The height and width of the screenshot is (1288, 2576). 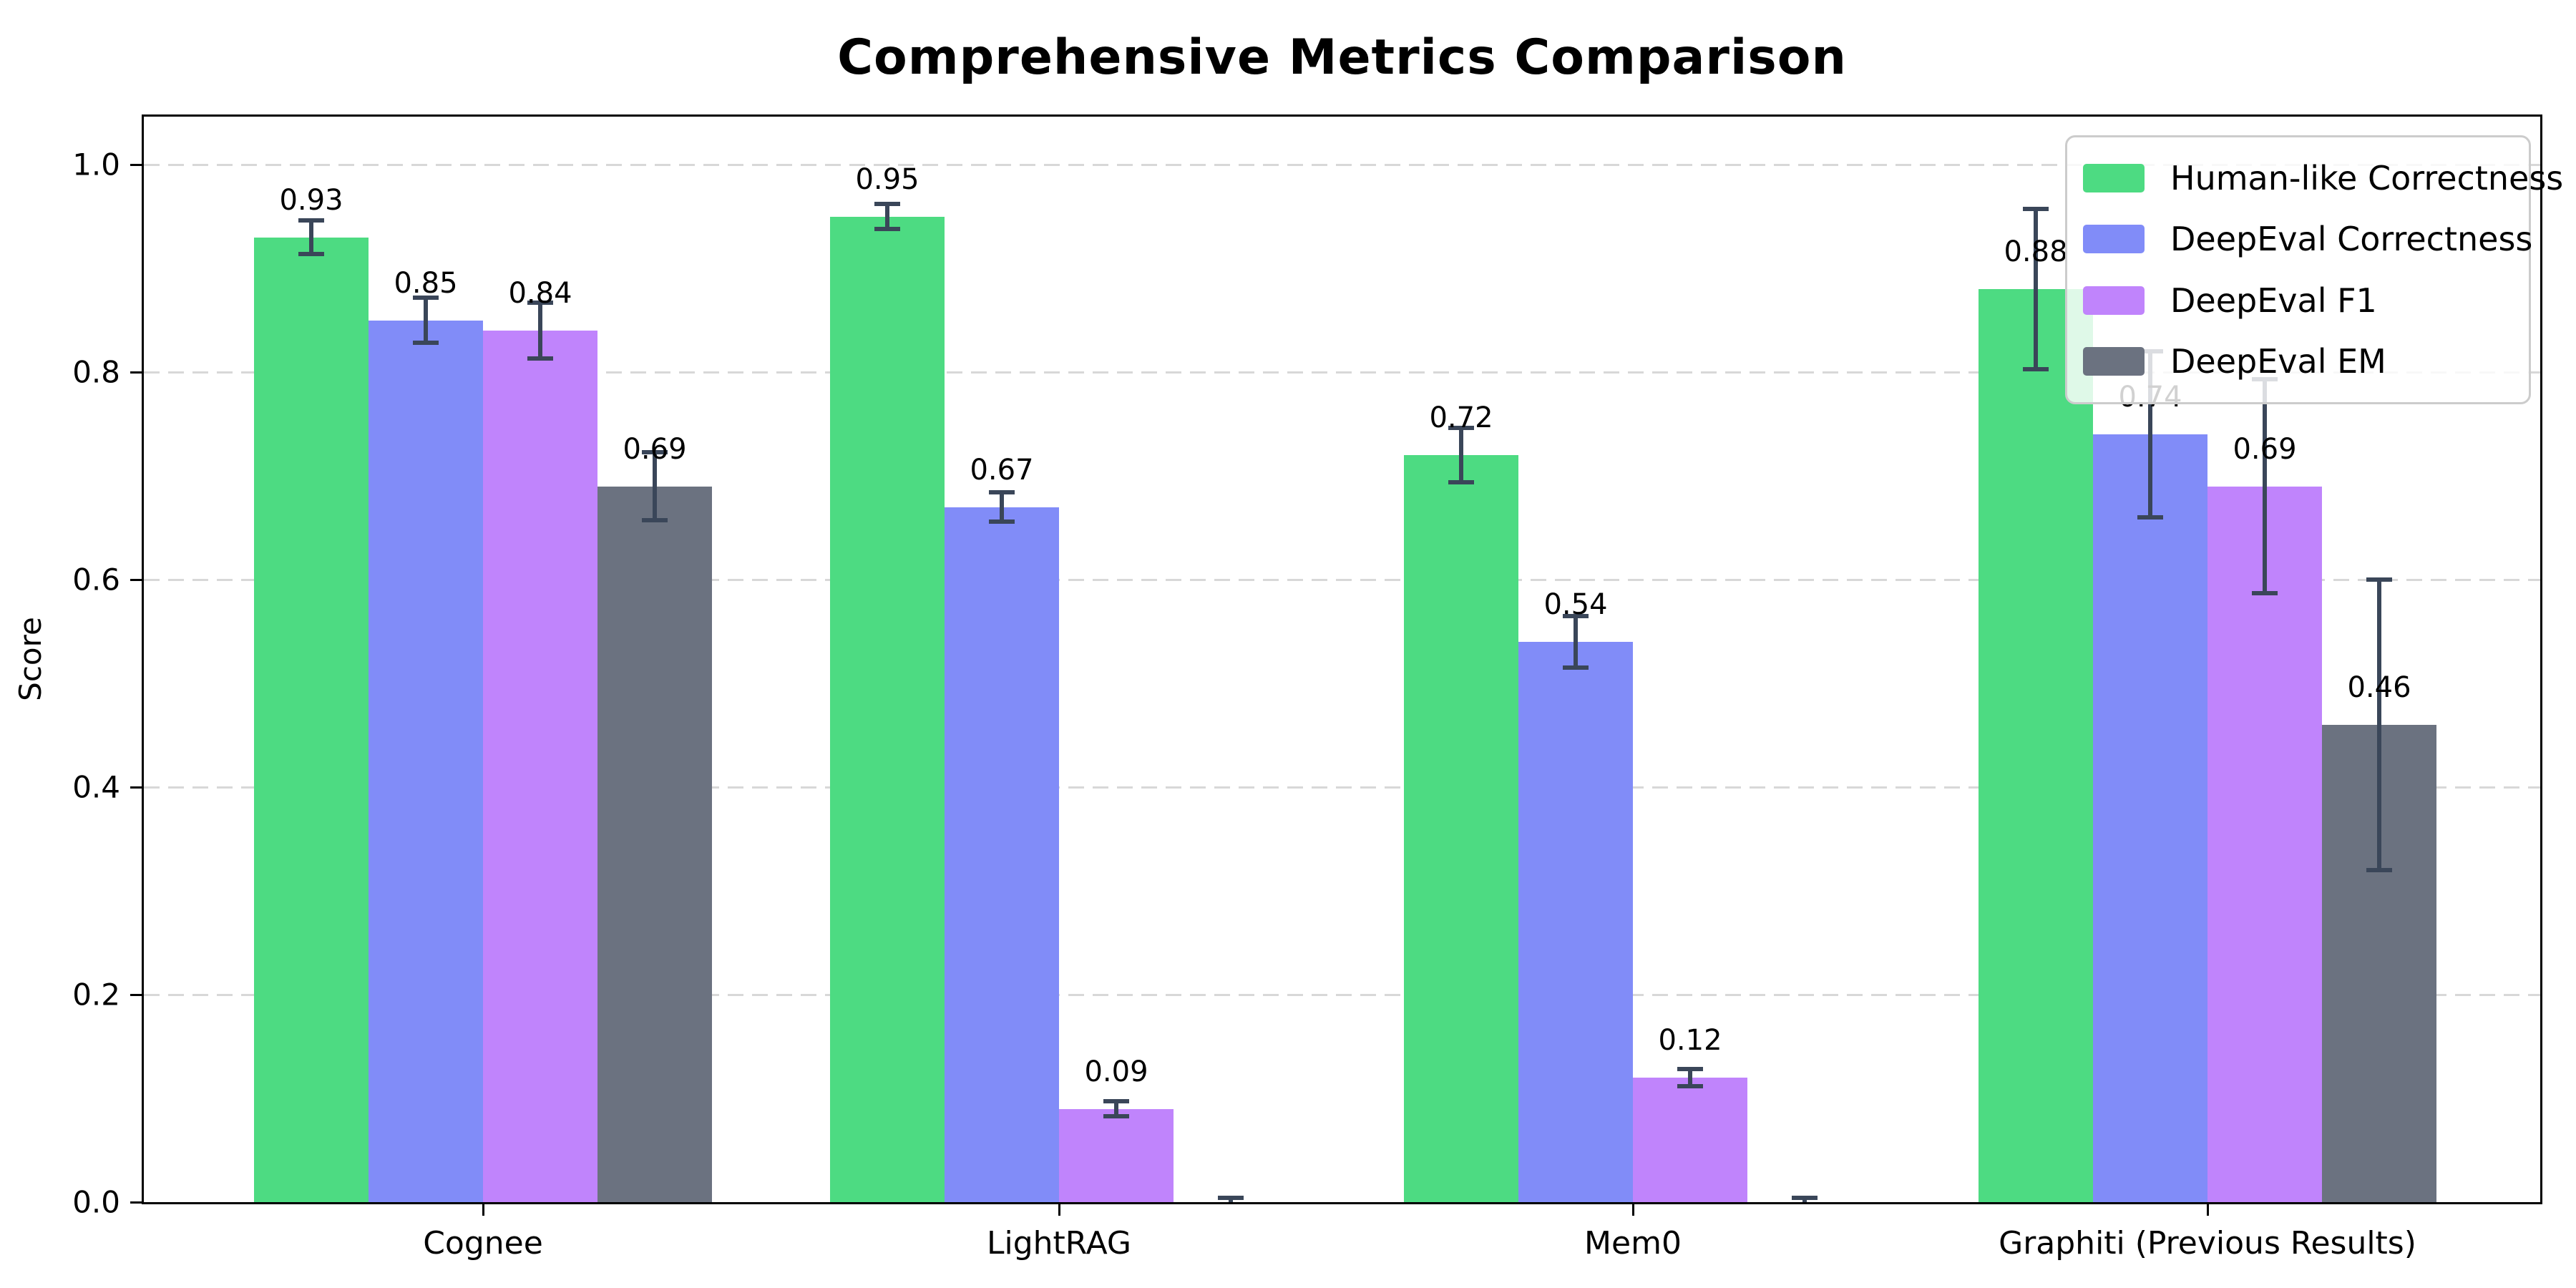 I want to click on chart-title: Comprehensive Metrics Comparison, so click(x=1342, y=57).